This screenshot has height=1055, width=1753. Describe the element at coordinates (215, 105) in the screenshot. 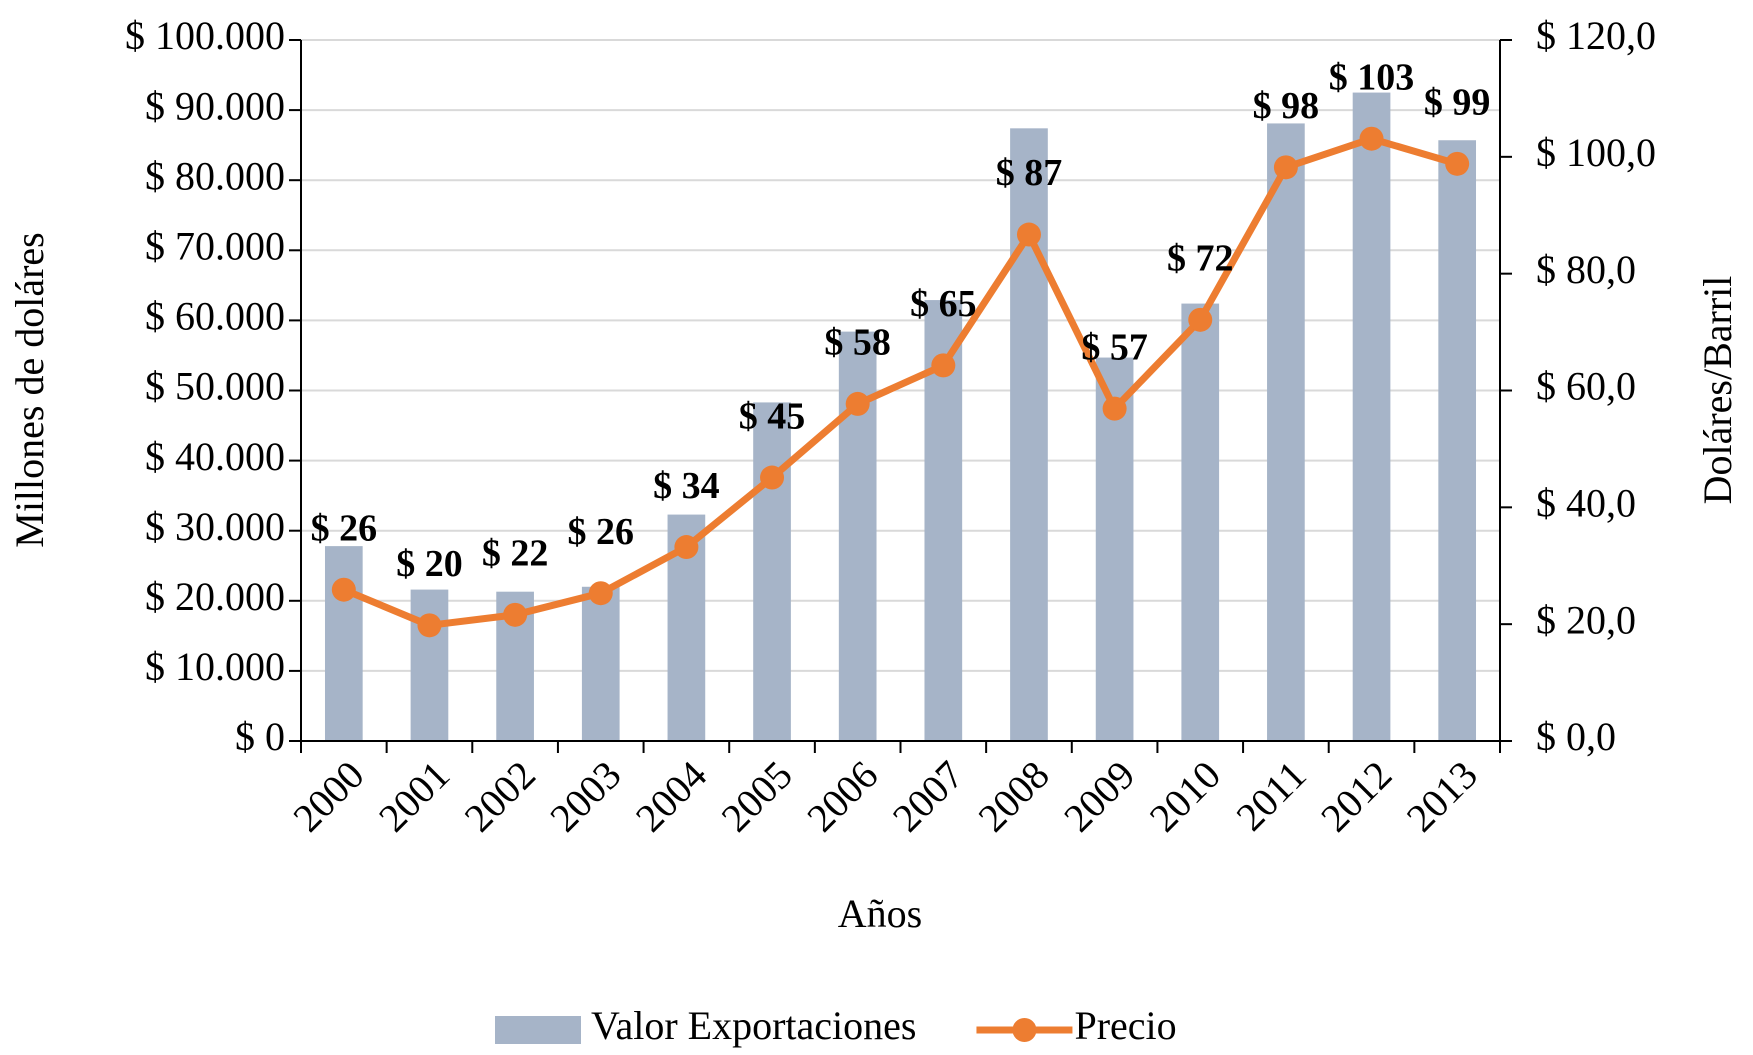

I see `y-tick-label: $ 90.000` at that location.